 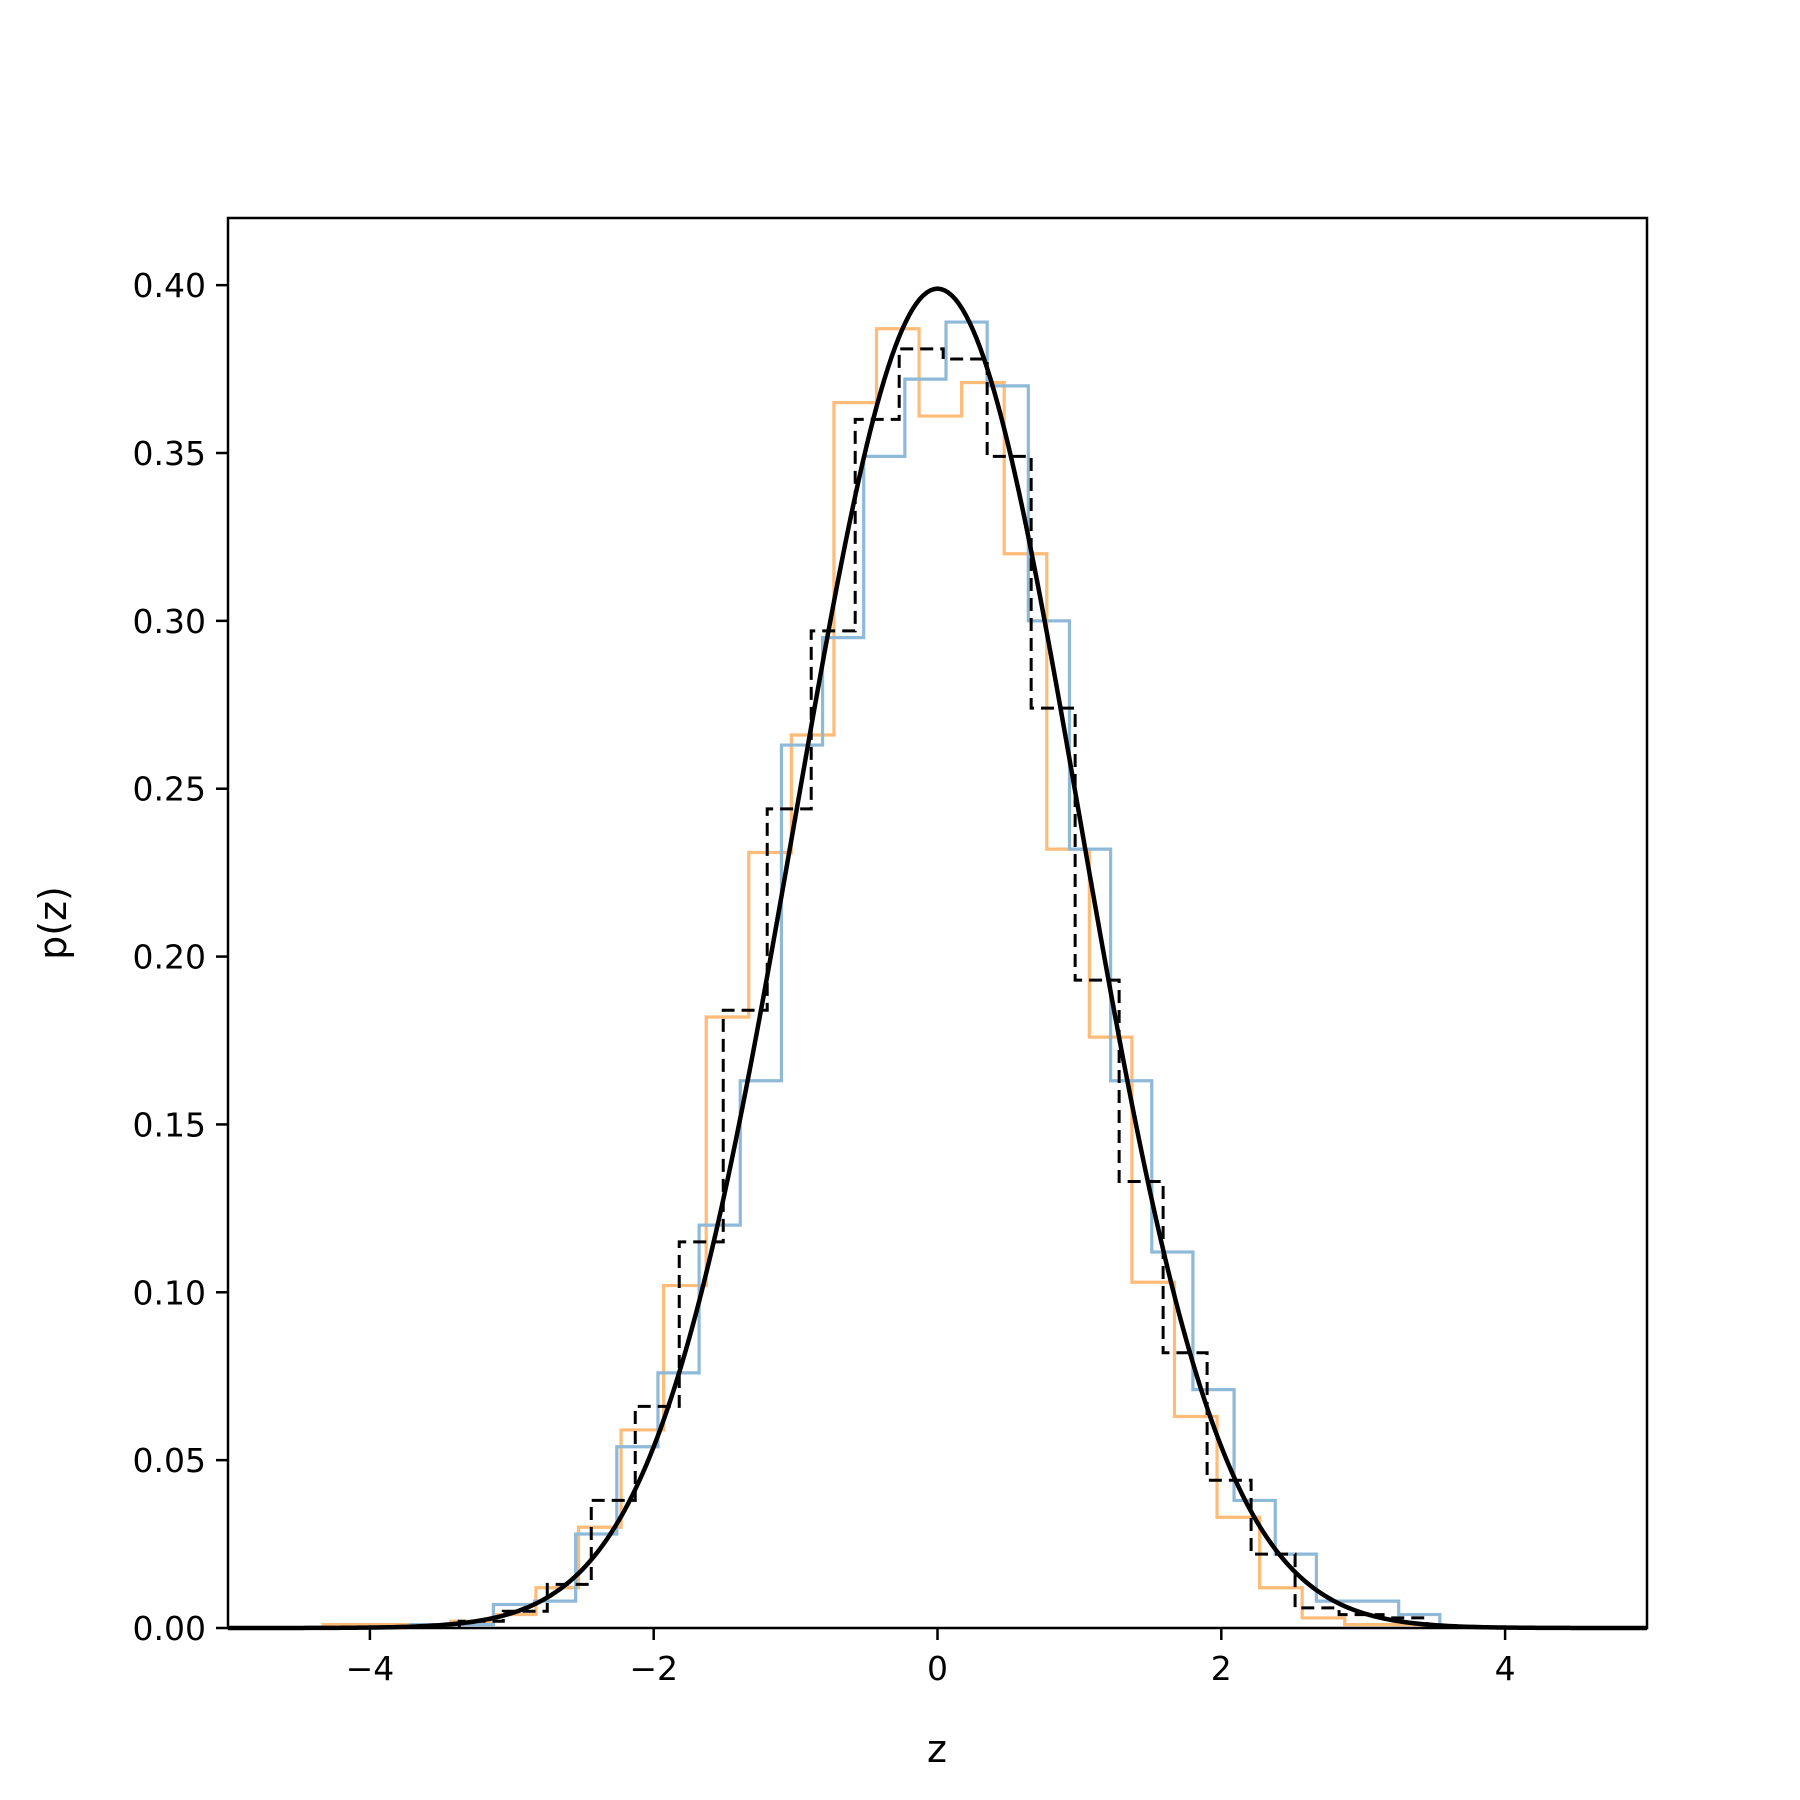 What do you see at coordinates (169, 1124) in the screenshot?
I see `y-tick-label: 0.15` at bounding box center [169, 1124].